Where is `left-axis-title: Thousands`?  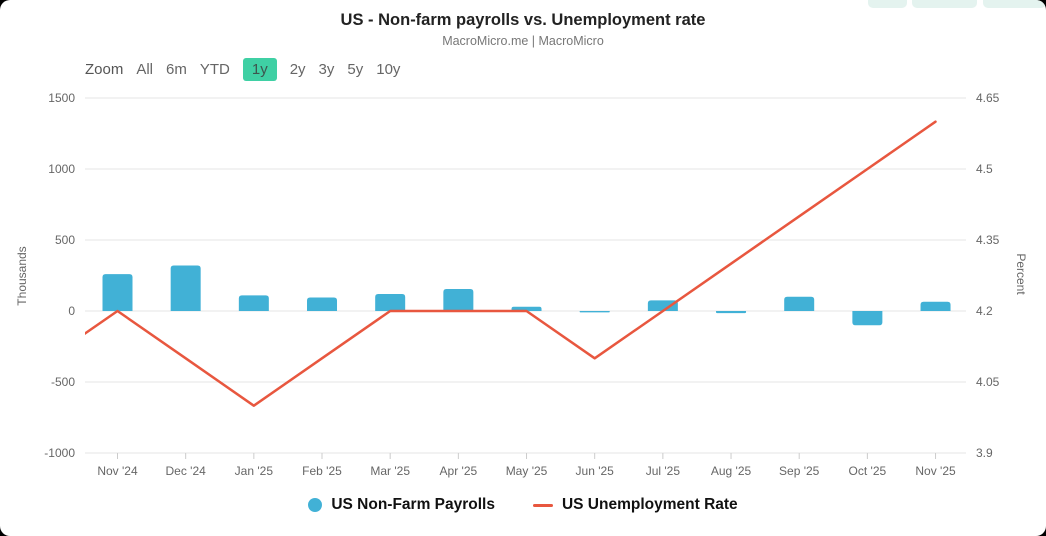 left-axis-title: Thousands is located at coordinates (22, 275).